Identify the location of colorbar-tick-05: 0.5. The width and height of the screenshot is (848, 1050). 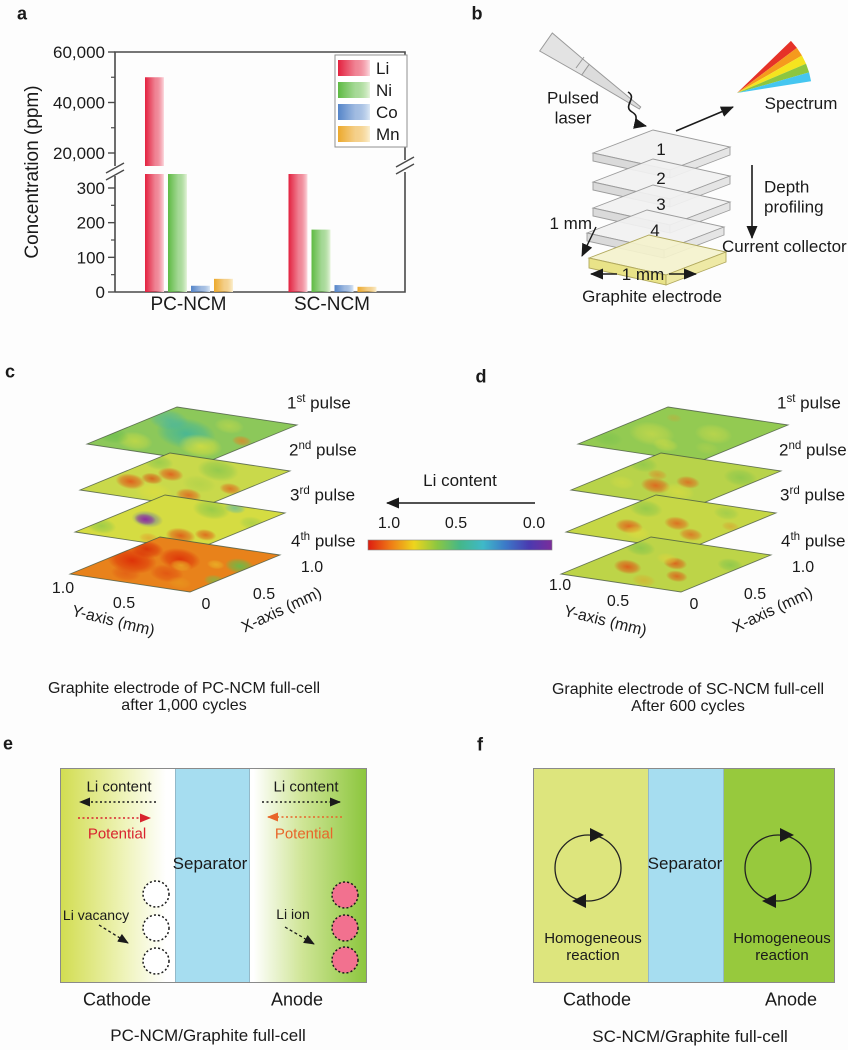
(456, 523).